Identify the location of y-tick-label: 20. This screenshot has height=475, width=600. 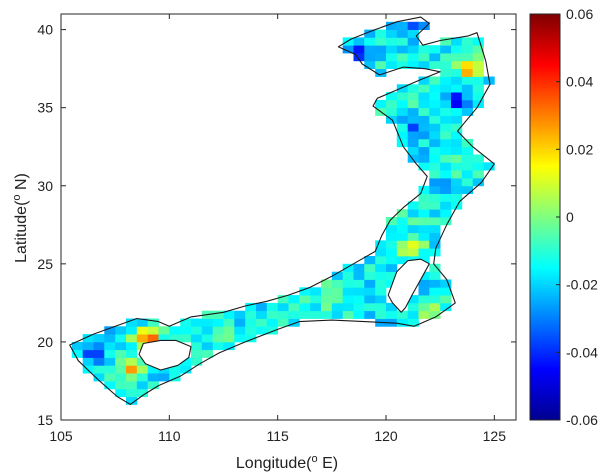
(45, 342).